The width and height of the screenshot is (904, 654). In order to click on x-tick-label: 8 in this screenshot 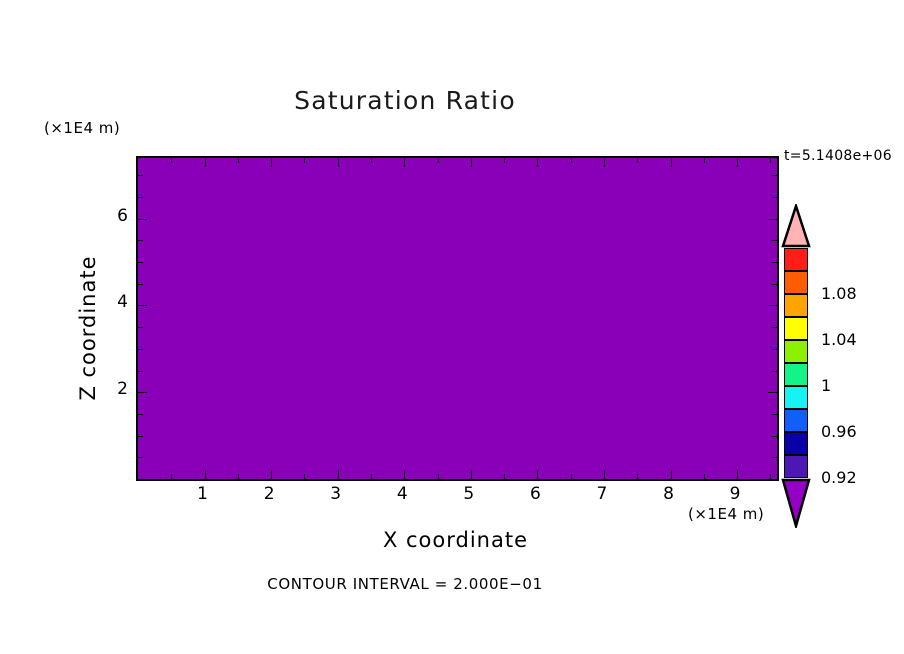, I will do `click(668, 494)`.